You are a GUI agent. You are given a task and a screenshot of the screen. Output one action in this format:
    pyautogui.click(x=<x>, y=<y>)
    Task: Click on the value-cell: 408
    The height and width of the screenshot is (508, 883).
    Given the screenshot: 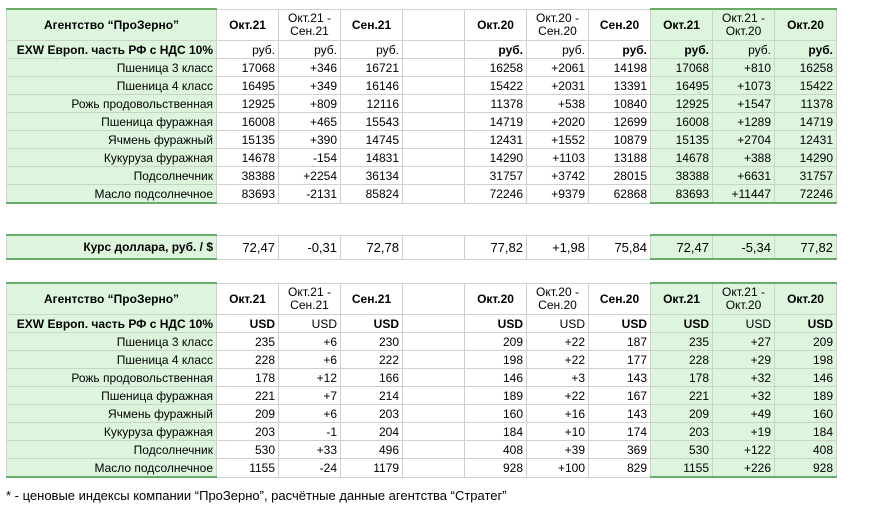 What is the action you would take?
    pyautogui.click(x=495, y=449)
    